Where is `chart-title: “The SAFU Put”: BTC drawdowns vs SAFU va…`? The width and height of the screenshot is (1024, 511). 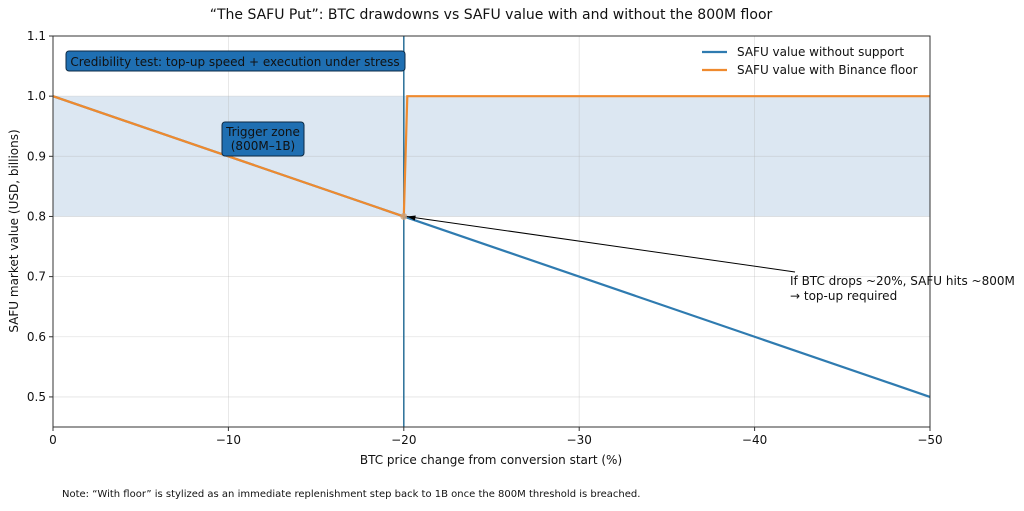
chart-title: “The SAFU Put”: BTC drawdowns vs SAFU va… is located at coordinates (491, 15).